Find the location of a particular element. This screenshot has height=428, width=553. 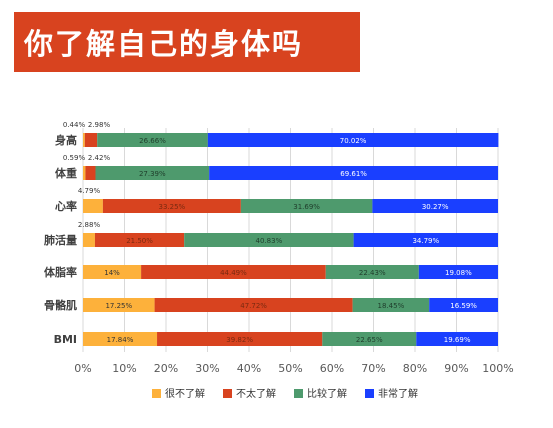

data-label: 44.49% is located at coordinates (233, 273).